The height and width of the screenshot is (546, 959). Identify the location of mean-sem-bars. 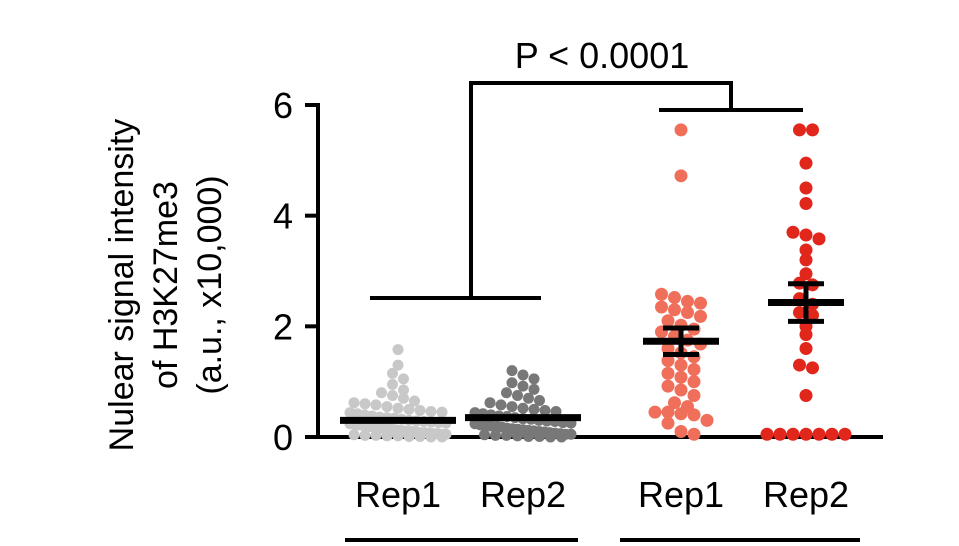
(592, 352).